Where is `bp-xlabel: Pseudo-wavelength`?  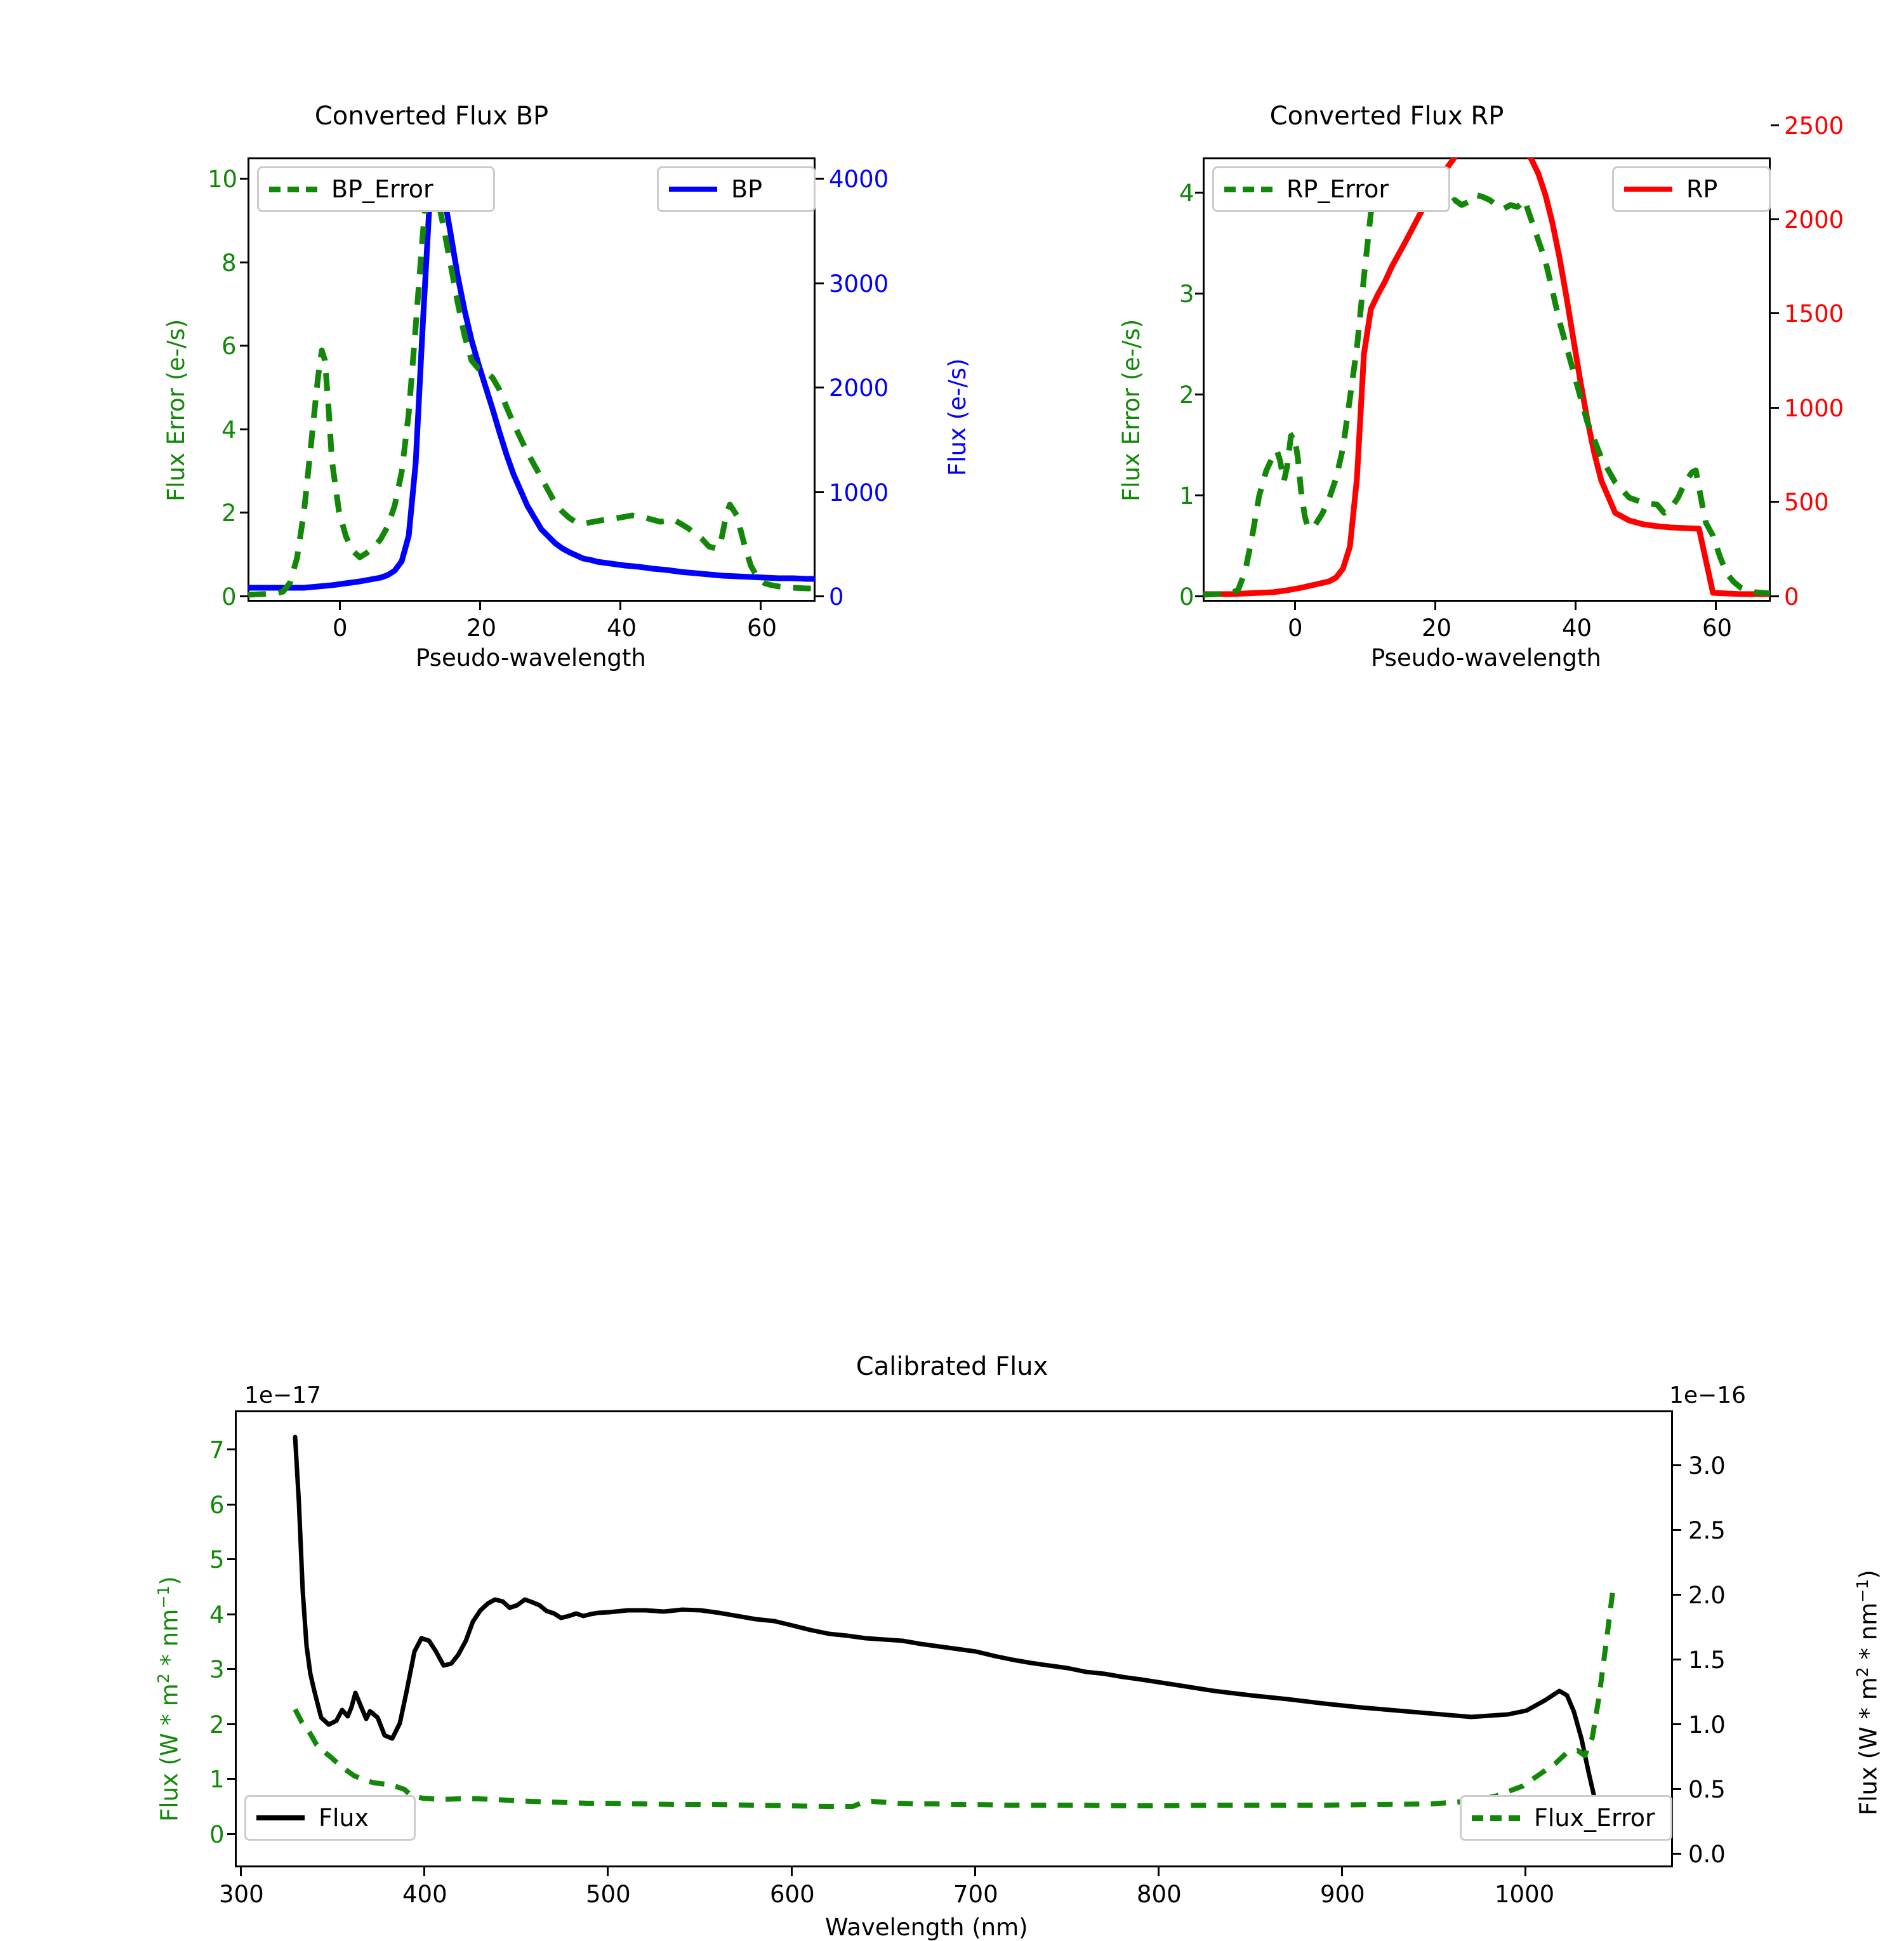
bp-xlabel: Pseudo-wavelength is located at coordinates (531, 658).